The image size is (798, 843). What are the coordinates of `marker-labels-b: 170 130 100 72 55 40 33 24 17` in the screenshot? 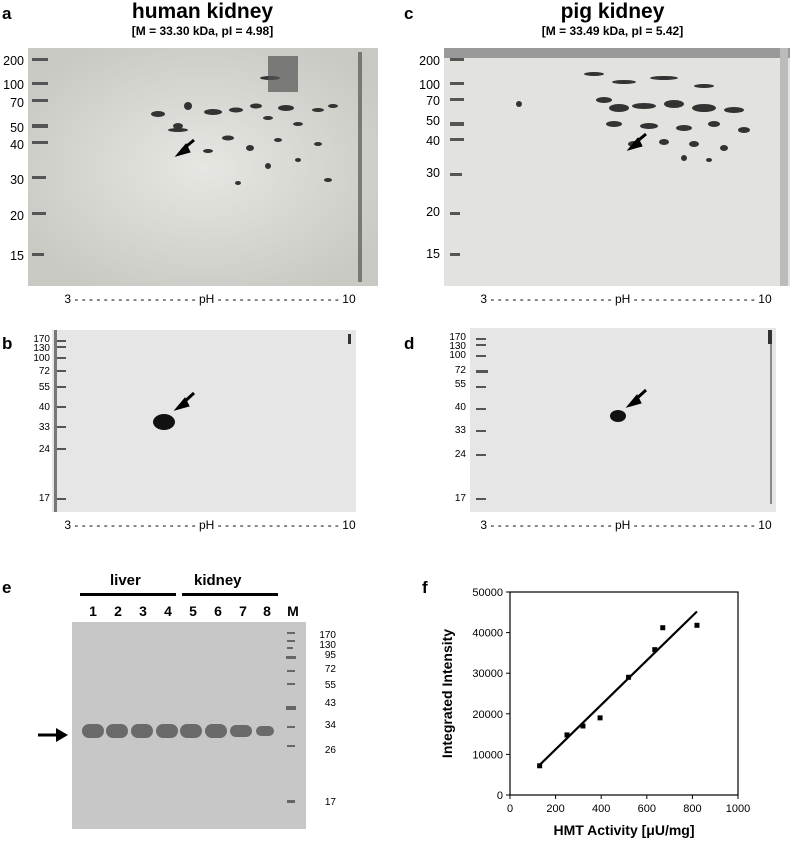 It's located at (36, 421).